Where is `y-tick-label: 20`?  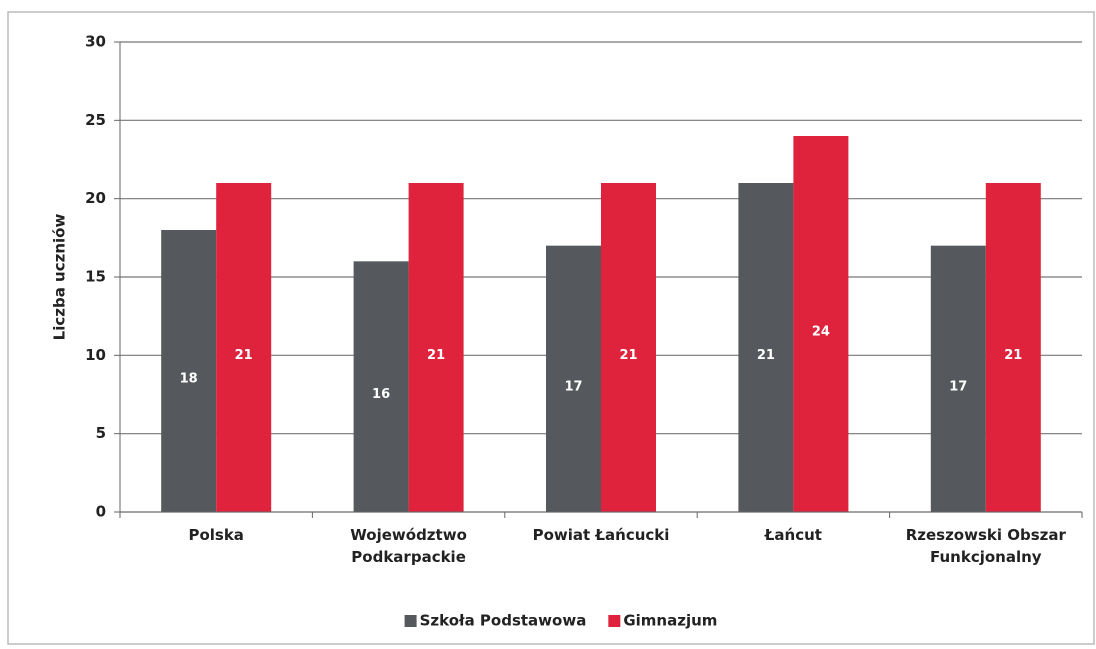 y-tick-label: 20 is located at coordinates (95, 198).